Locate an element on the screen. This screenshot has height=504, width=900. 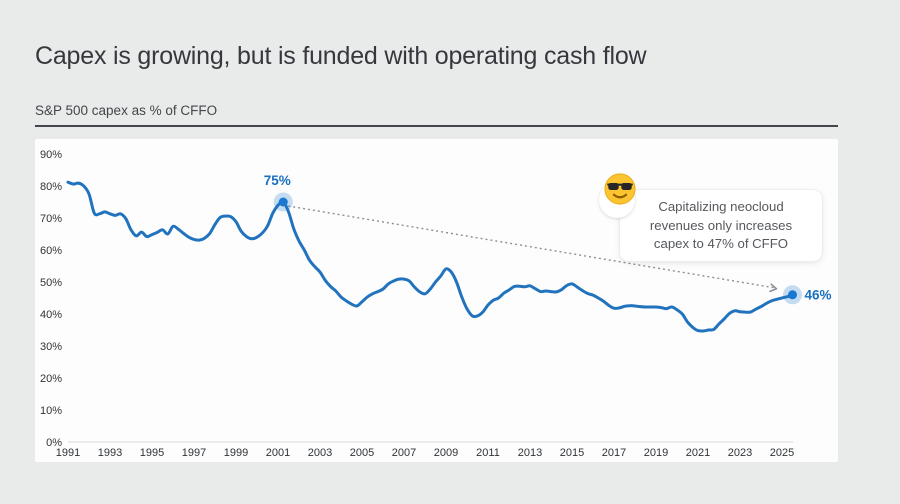
y-tick-label: 60% is located at coordinates (51, 251).